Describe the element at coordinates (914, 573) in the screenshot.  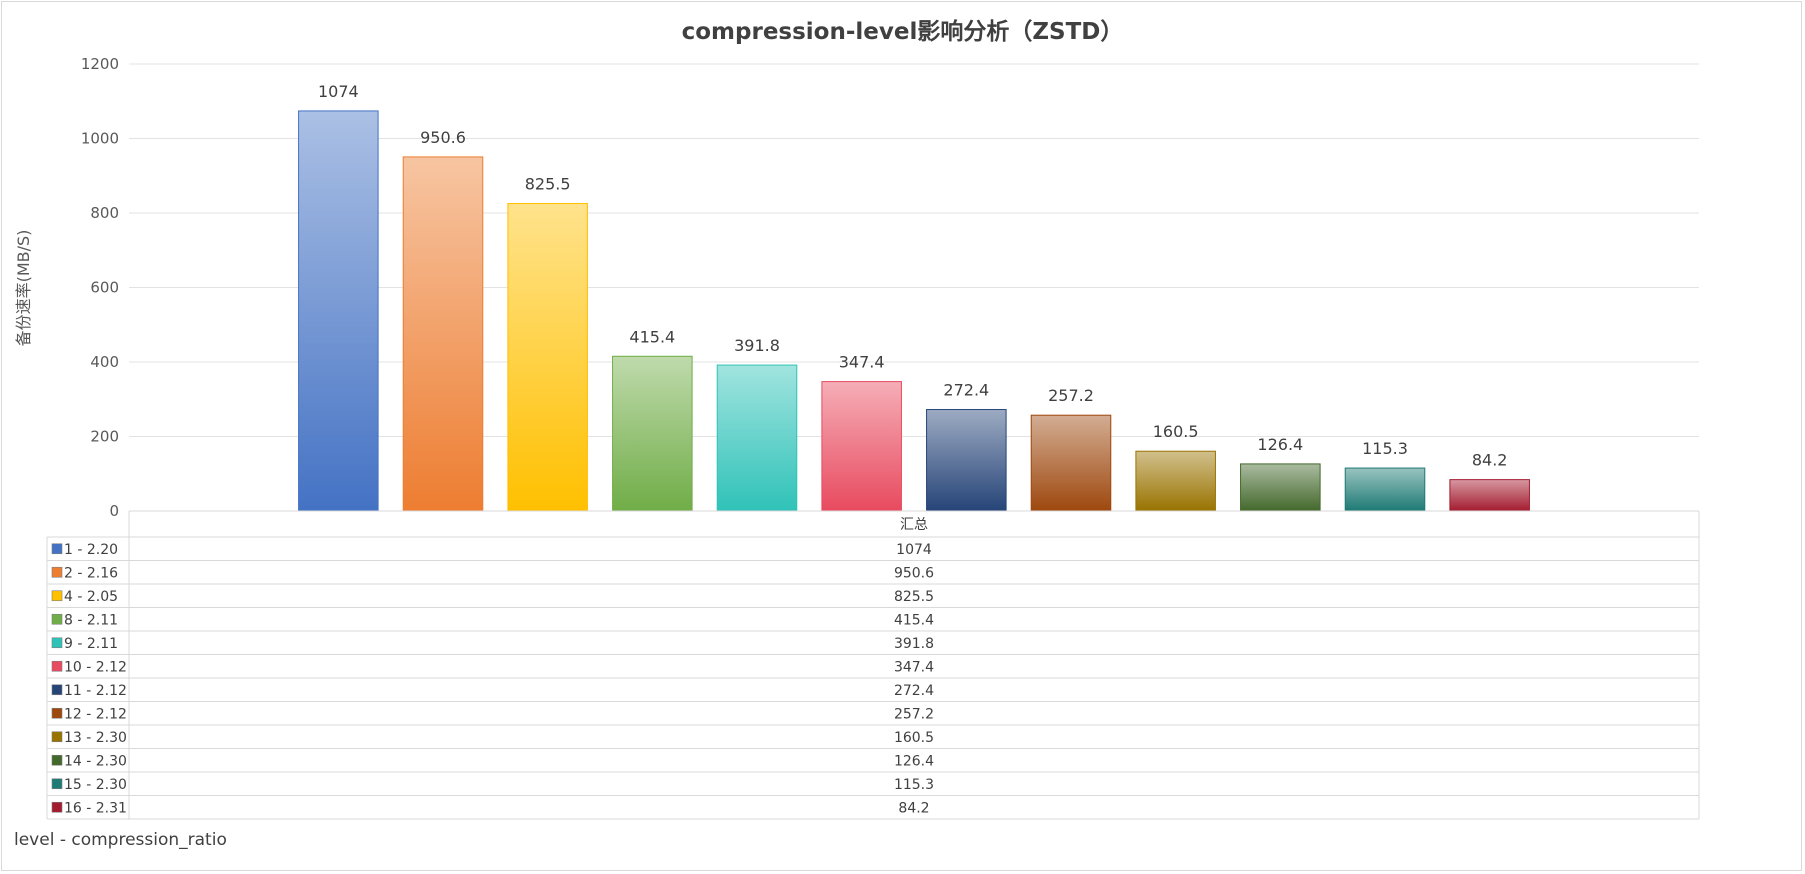
I see `table-value: 950.6` at that location.